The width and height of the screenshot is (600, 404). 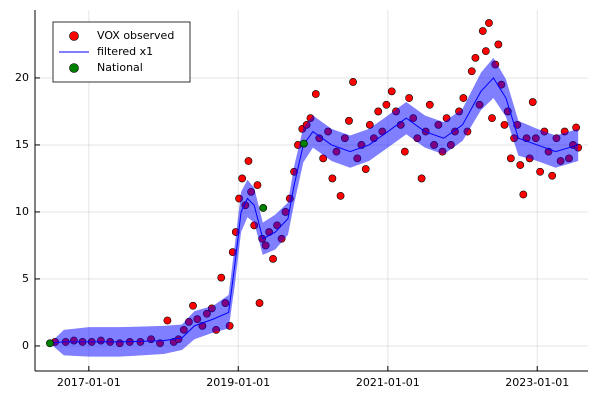 What do you see at coordinates (537, 382) in the screenshot?
I see `x-tick-label: 2023-01-01` at bounding box center [537, 382].